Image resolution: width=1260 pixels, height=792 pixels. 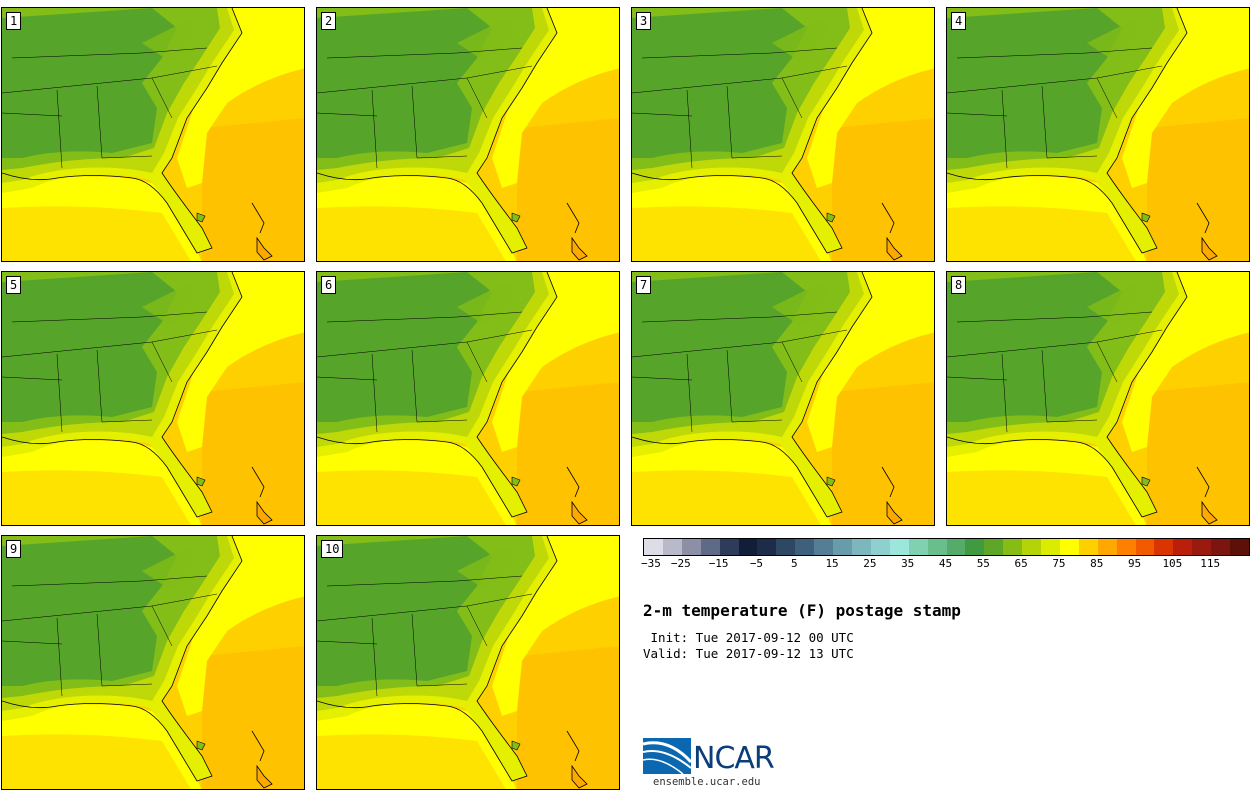 I want to click on member-number-label: 10, so click(x=332, y=549).